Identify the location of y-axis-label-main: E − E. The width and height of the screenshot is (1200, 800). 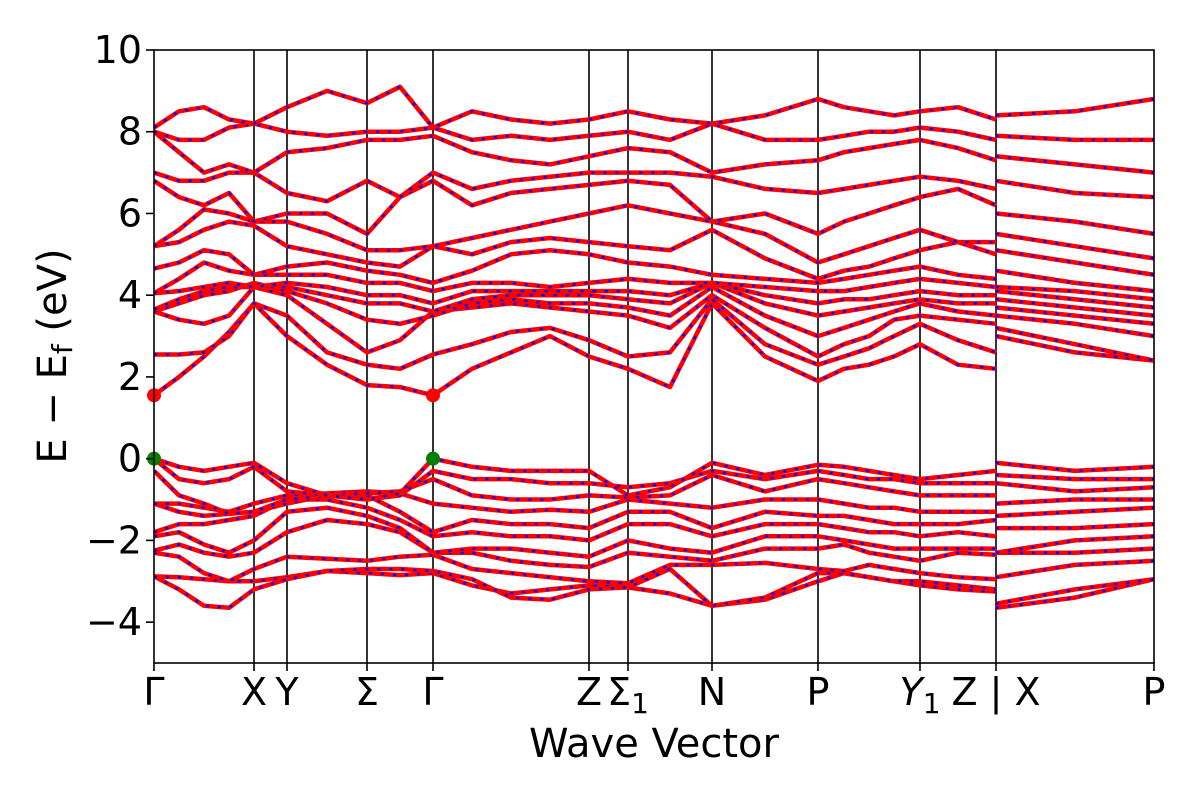
(53, 409).